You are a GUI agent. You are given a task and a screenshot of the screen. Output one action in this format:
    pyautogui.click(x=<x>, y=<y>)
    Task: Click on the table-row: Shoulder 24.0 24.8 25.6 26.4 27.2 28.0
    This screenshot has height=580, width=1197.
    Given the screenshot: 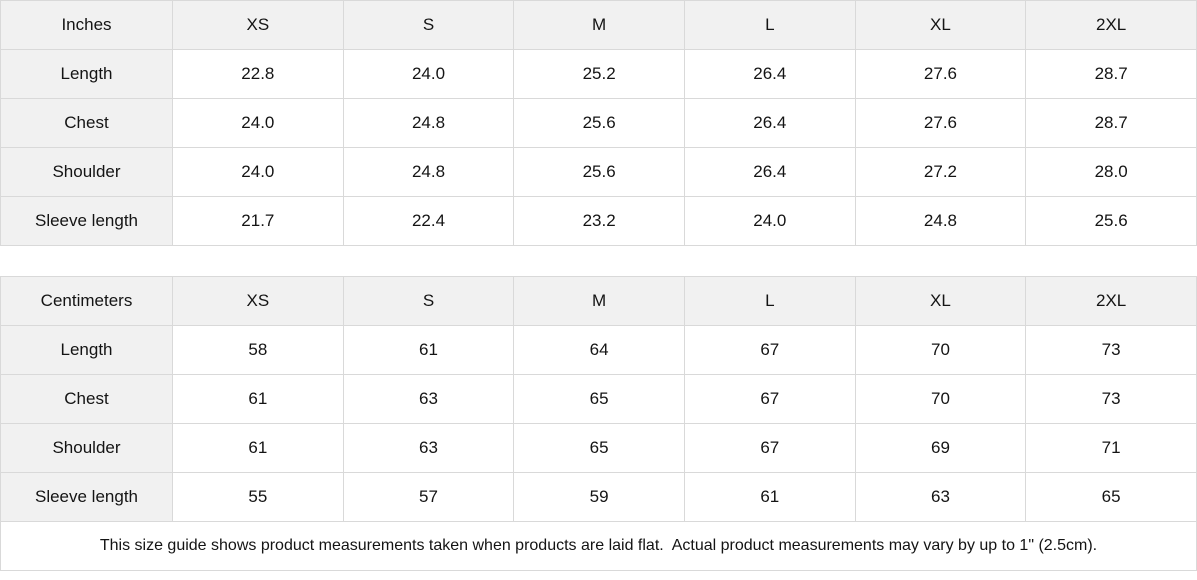 What is the action you would take?
    pyautogui.click(x=598, y=172)
    